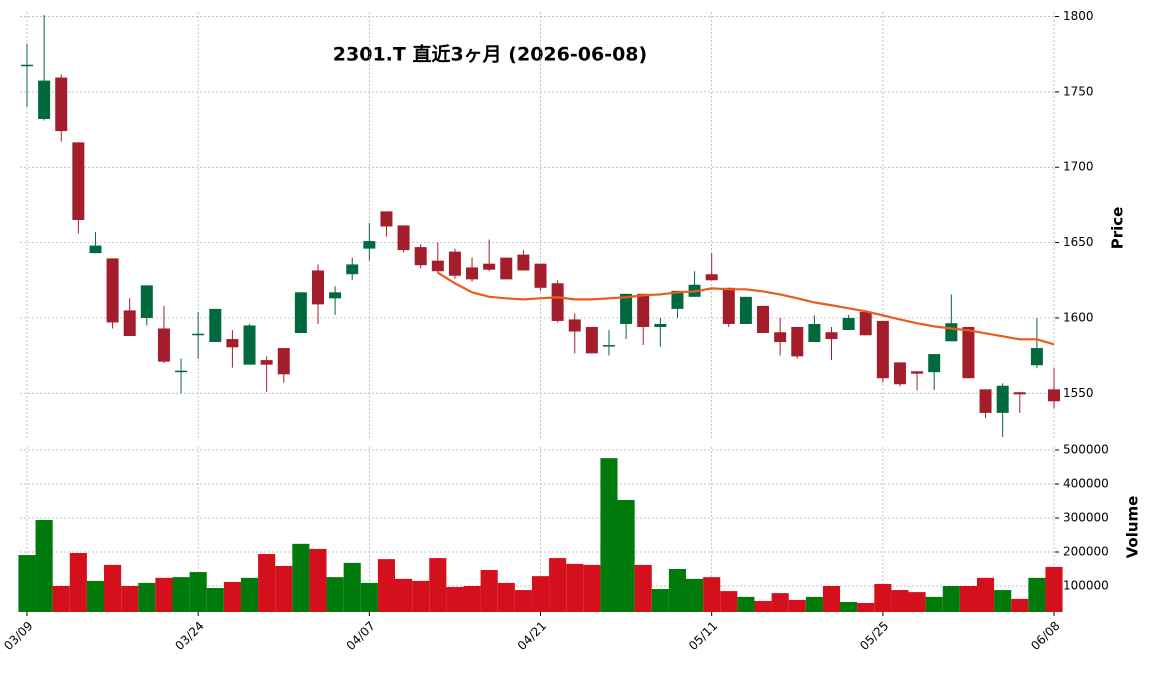 The width and height of the screenshot is (1152, 674). I want to click on y-tick-label: 100000, so click(1086, 585).